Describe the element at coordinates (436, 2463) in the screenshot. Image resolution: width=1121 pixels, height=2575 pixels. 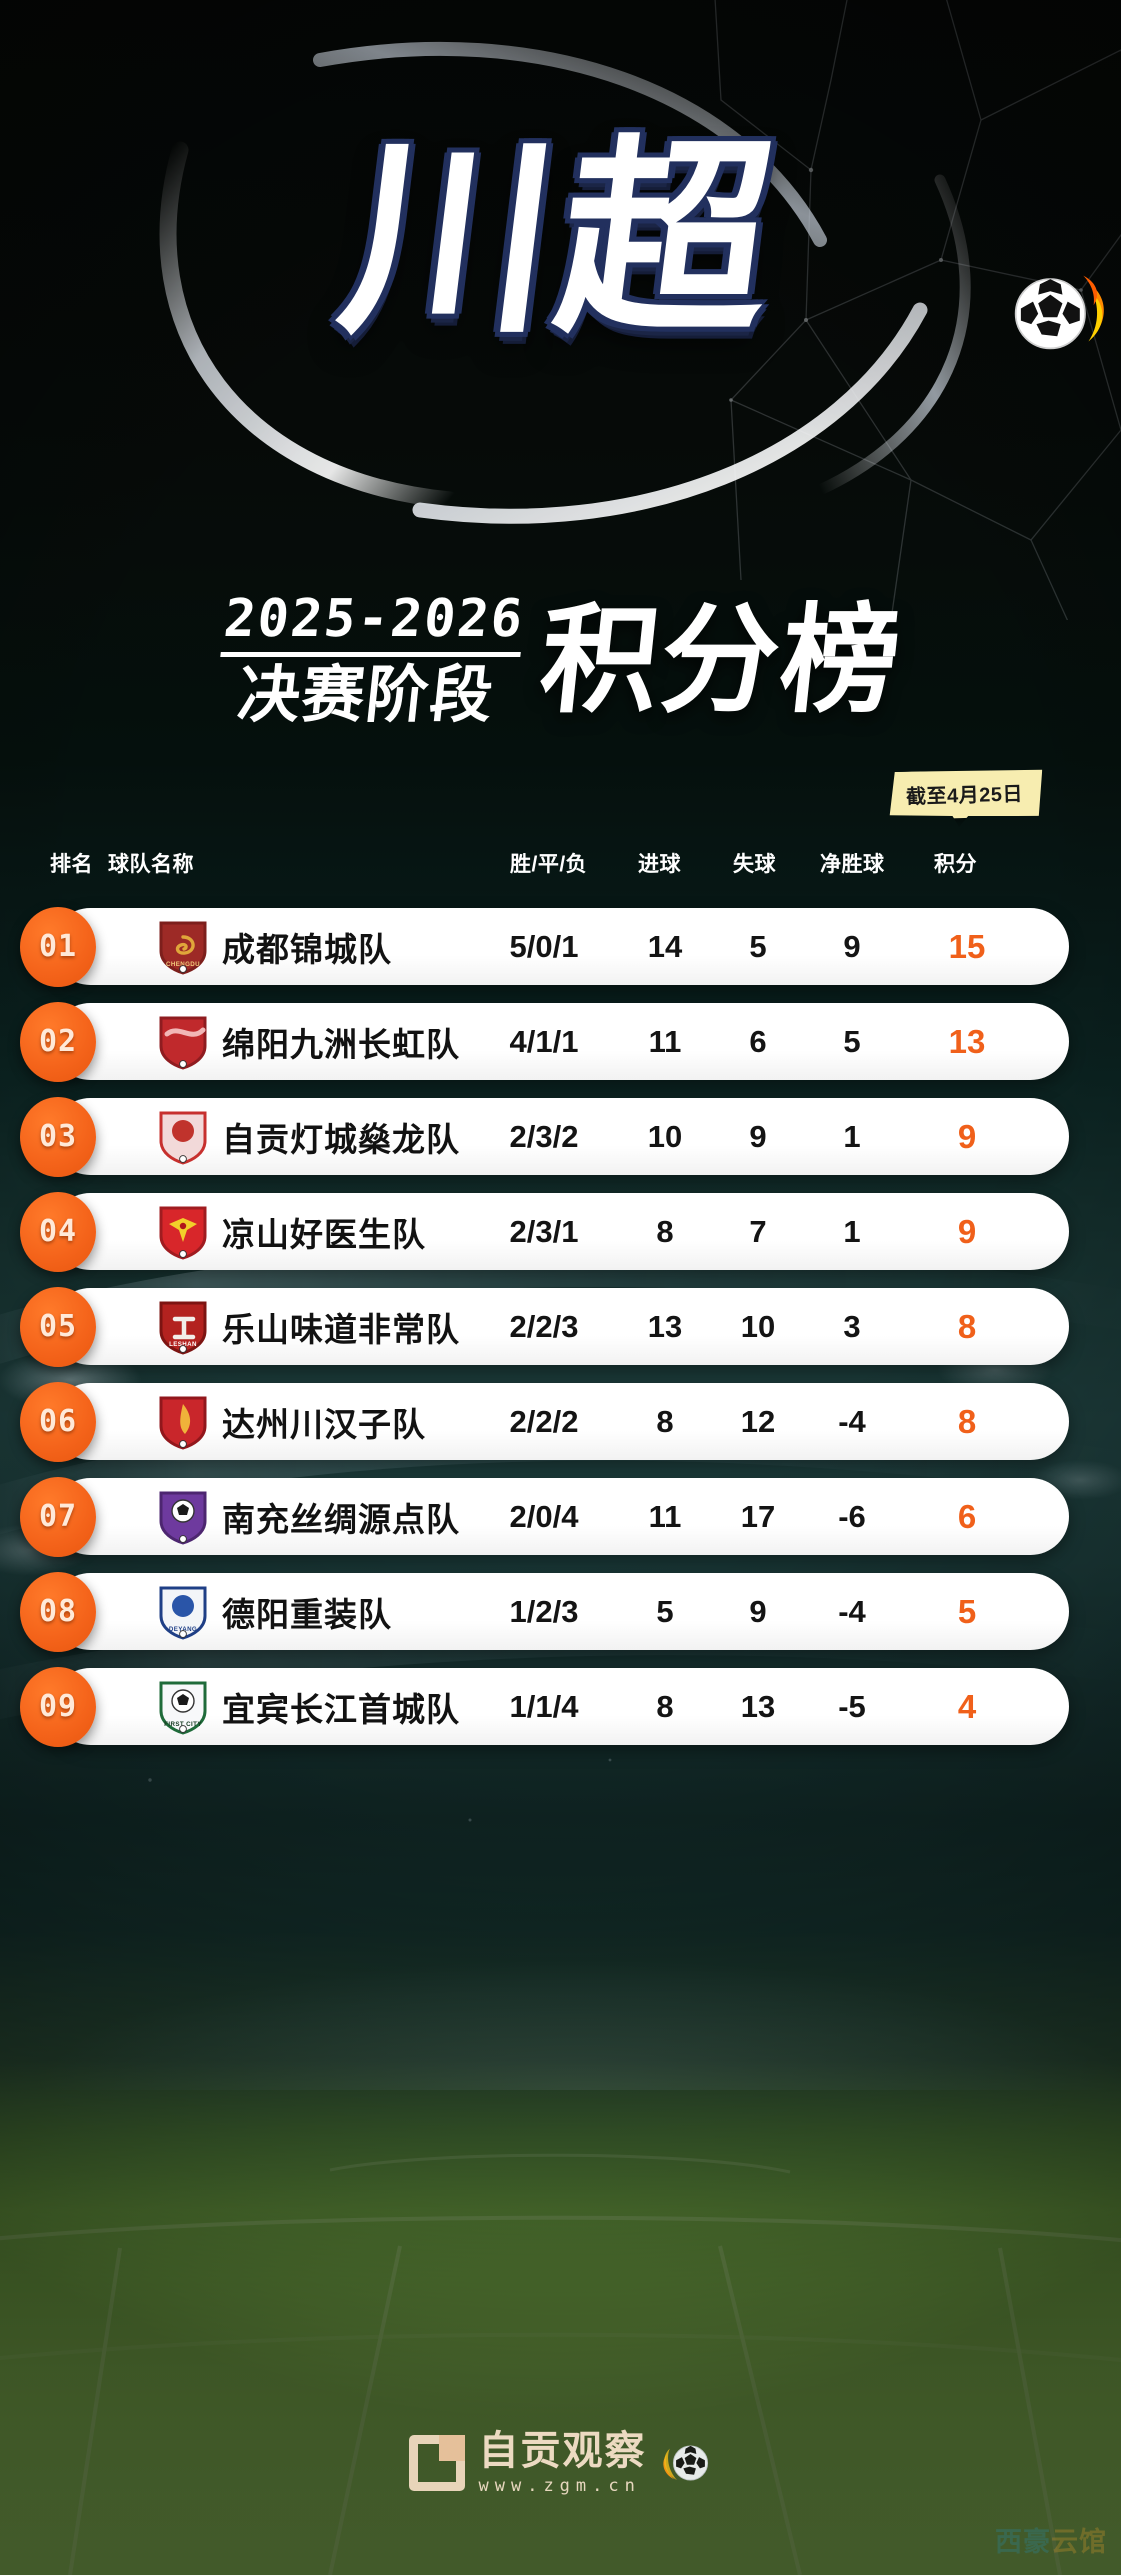
I see `zigong-observer-mark-icon` at that location.